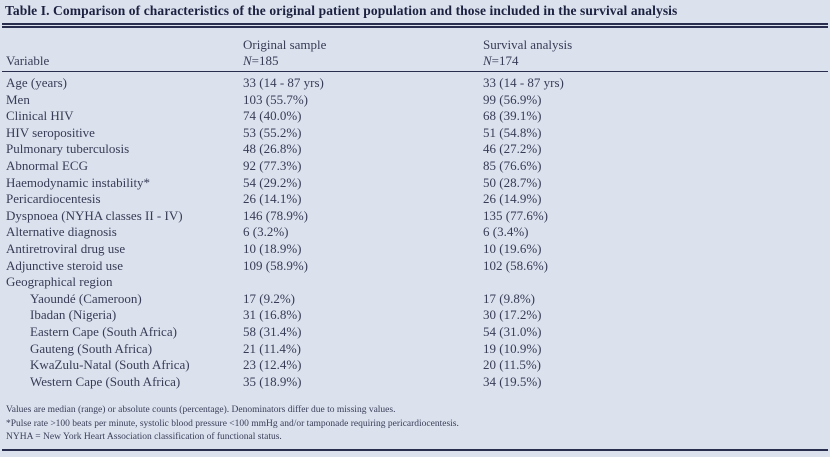 Image resolution: width=830 pixels, height=457 pixels. I want to click on row-original-value: 31 (16.8%), so click(272, 315).